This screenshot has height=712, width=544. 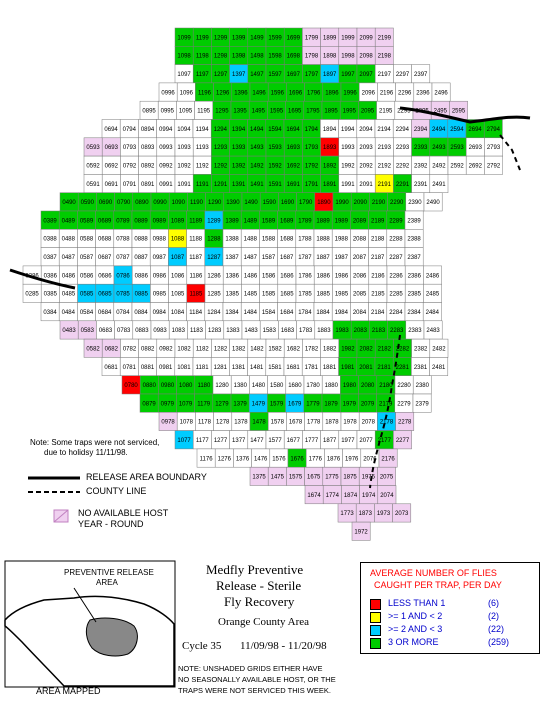 What do you see at coordinates (141, 275) in the screenshot?
I see `grid-cell: 0886` at bounding box center [141, 275].